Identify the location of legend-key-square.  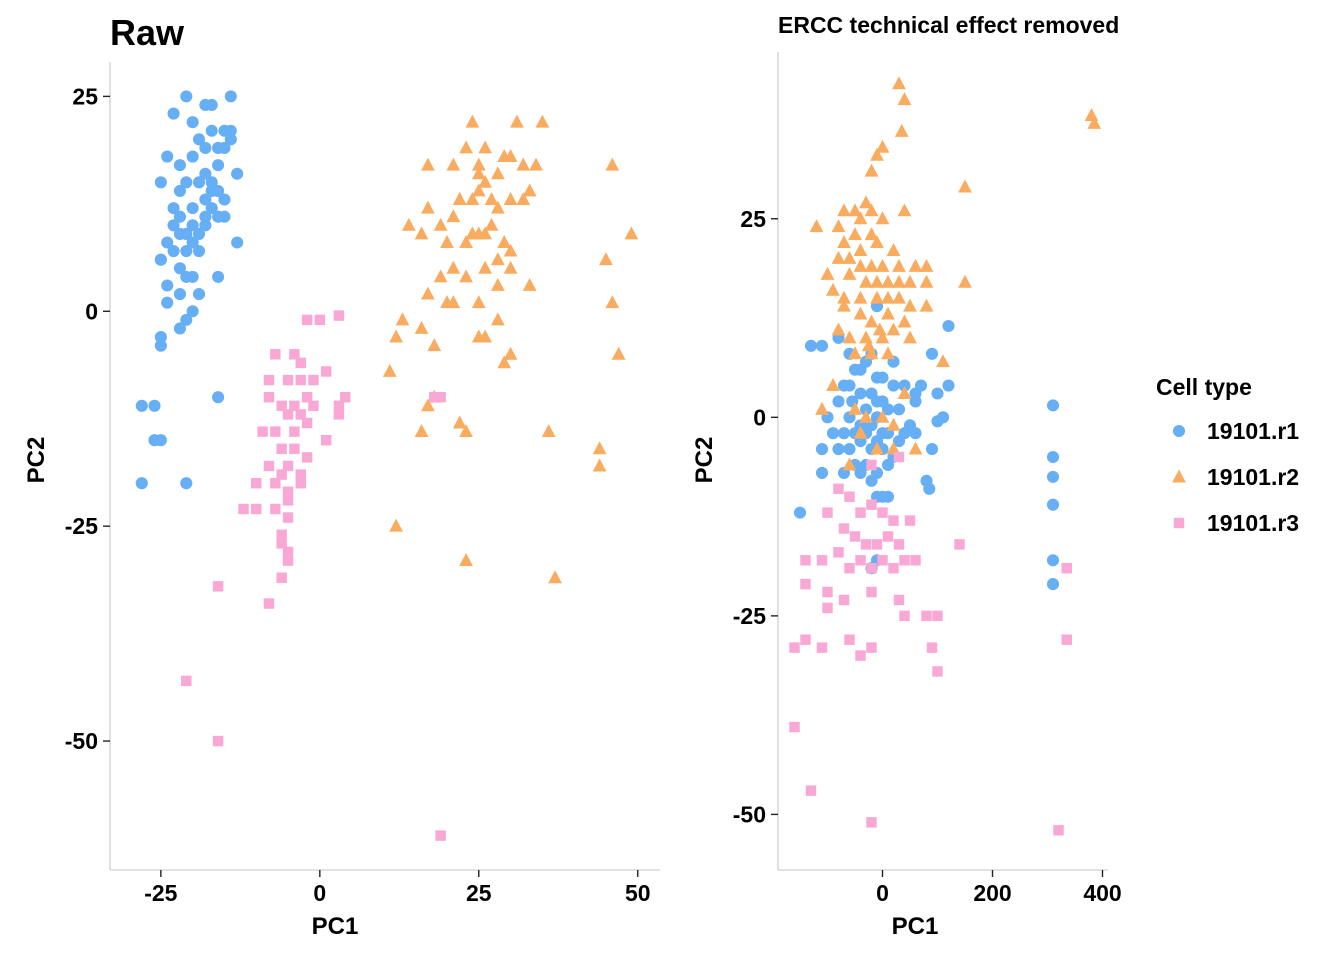
(1179, 523).